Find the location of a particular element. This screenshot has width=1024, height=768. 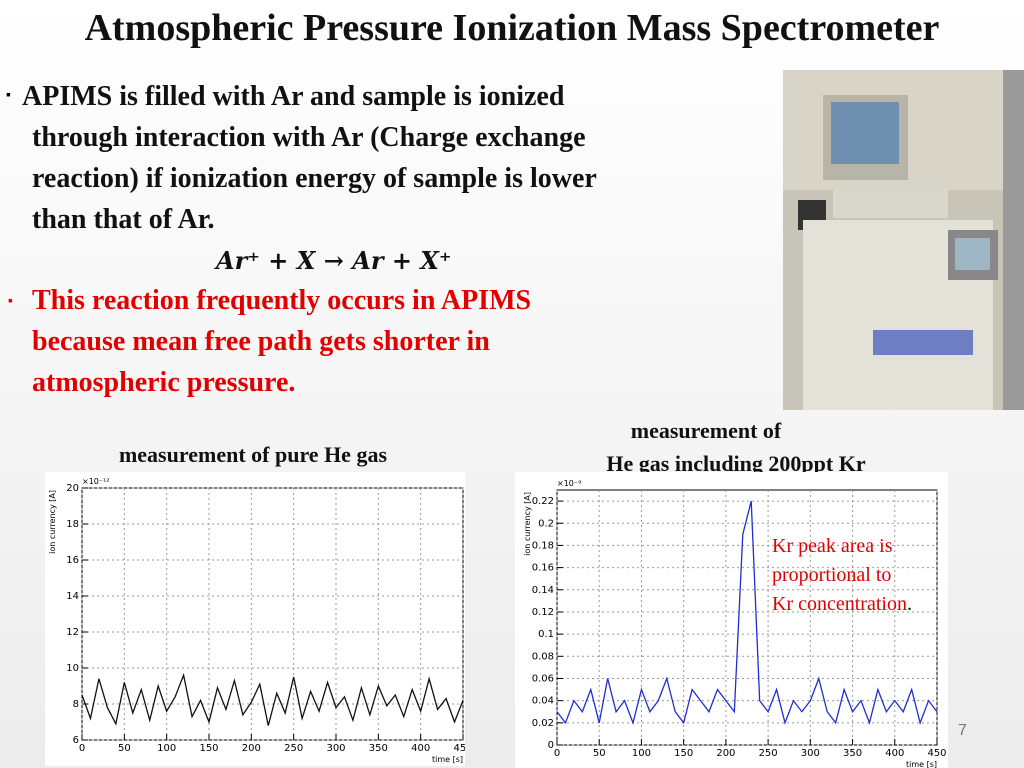

y-tick-label: 16 is located at coordinates (72, 560).